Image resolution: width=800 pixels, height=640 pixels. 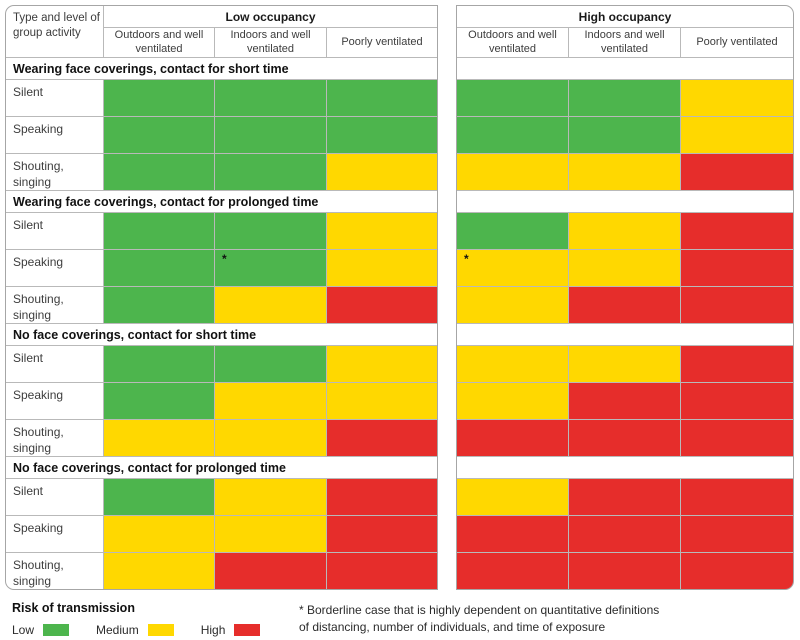 What do you see at coordinates (160, 630) in the screenshot?
I see `legend-swatch-medium` at bounding box center [160, 630].